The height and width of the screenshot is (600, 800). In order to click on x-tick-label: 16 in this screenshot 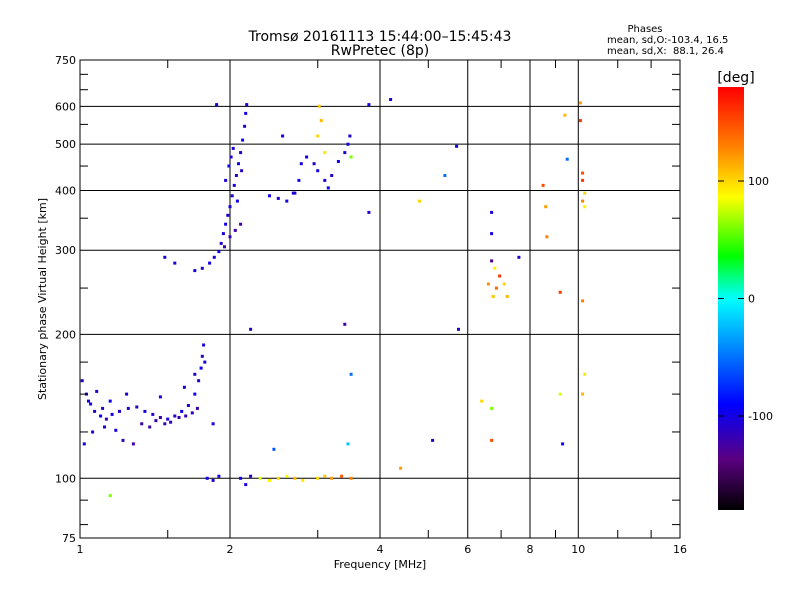, I will do `click(680, 549)`.